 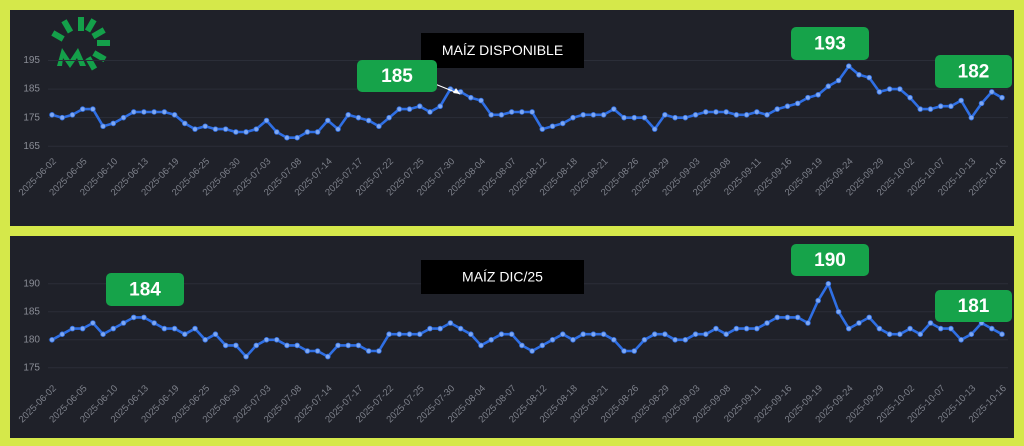 I want to click on y-tick-label: 190, so click(x=31, y=283).